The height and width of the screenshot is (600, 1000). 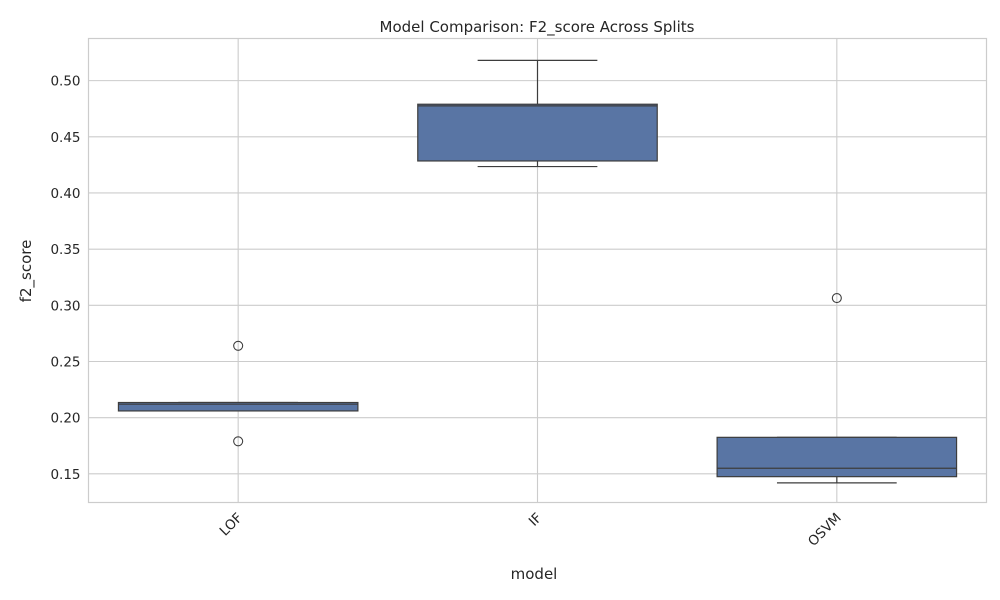 What do you see at coordinates (65, 138) in the screenshot?
I see `y-tick-label: 0.45` at bounding box center [65, 138].